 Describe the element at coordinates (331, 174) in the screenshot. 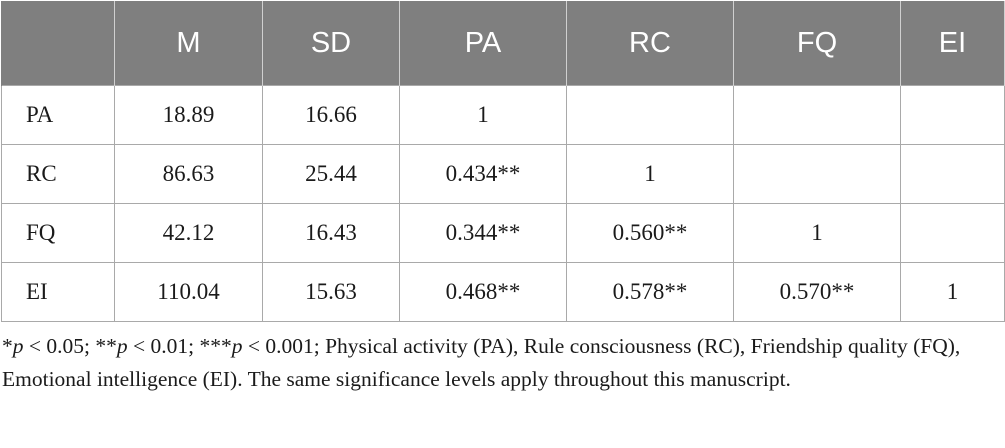

I see `table-cell: 25.44` at that location.